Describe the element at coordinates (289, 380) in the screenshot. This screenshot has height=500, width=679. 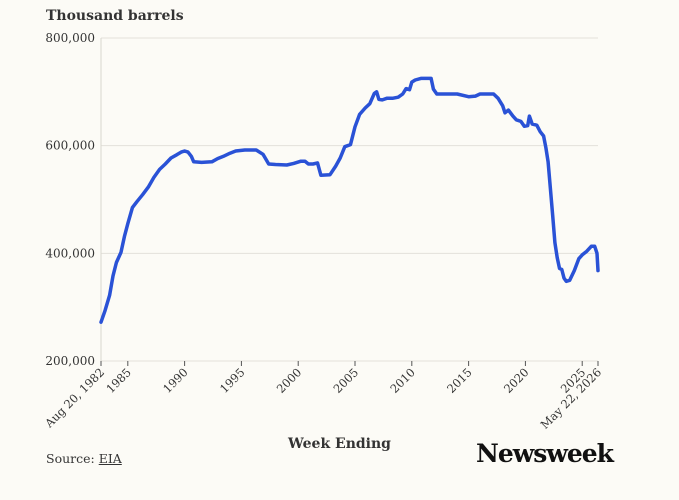
I see `x-tick-label: 2000` at that location.